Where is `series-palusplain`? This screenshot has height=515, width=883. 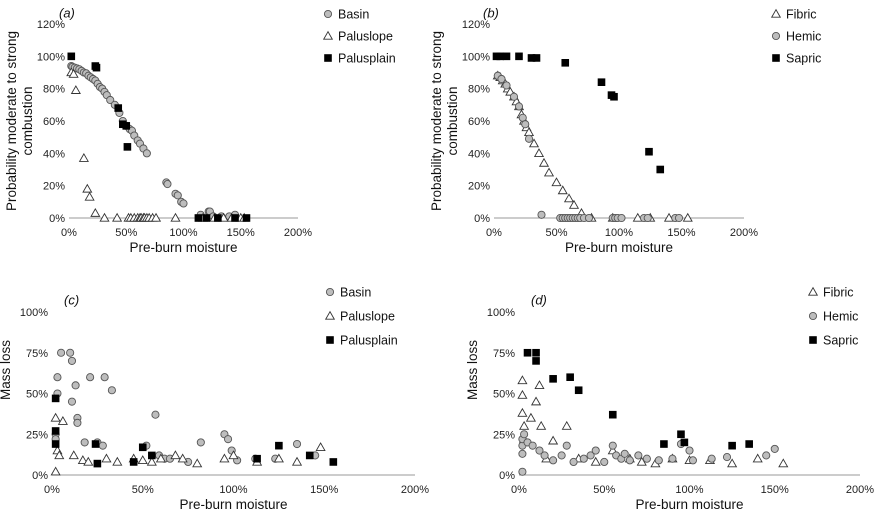 series-palusplain is located at coordinates (159, 137).